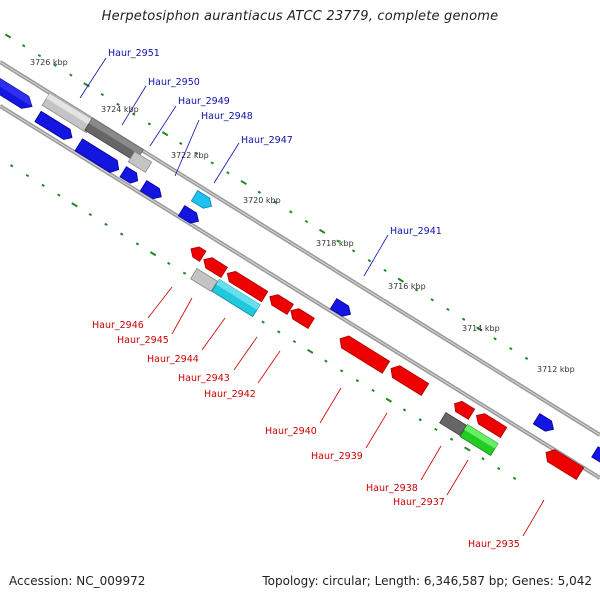  What do you see at coordinates (416, 231) in the screenshot?
I see `gene-label: Haur_2941` at bounding box center [416, 231].